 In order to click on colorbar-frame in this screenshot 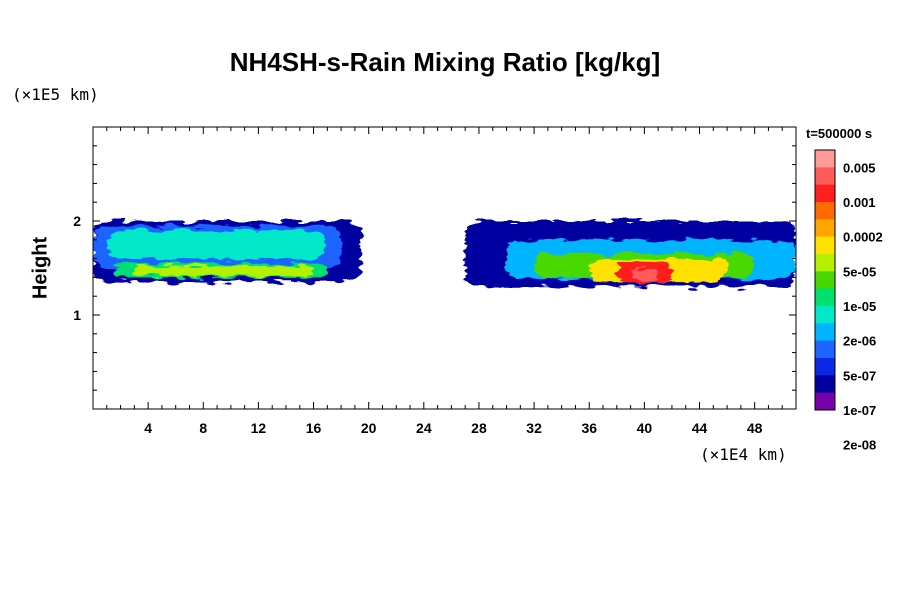, I will do `click(825, 280)`.